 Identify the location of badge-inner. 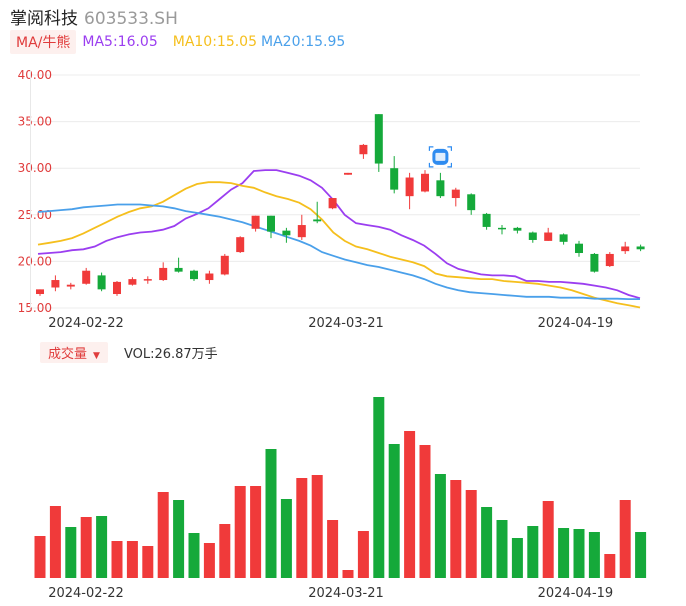
(440, 156).